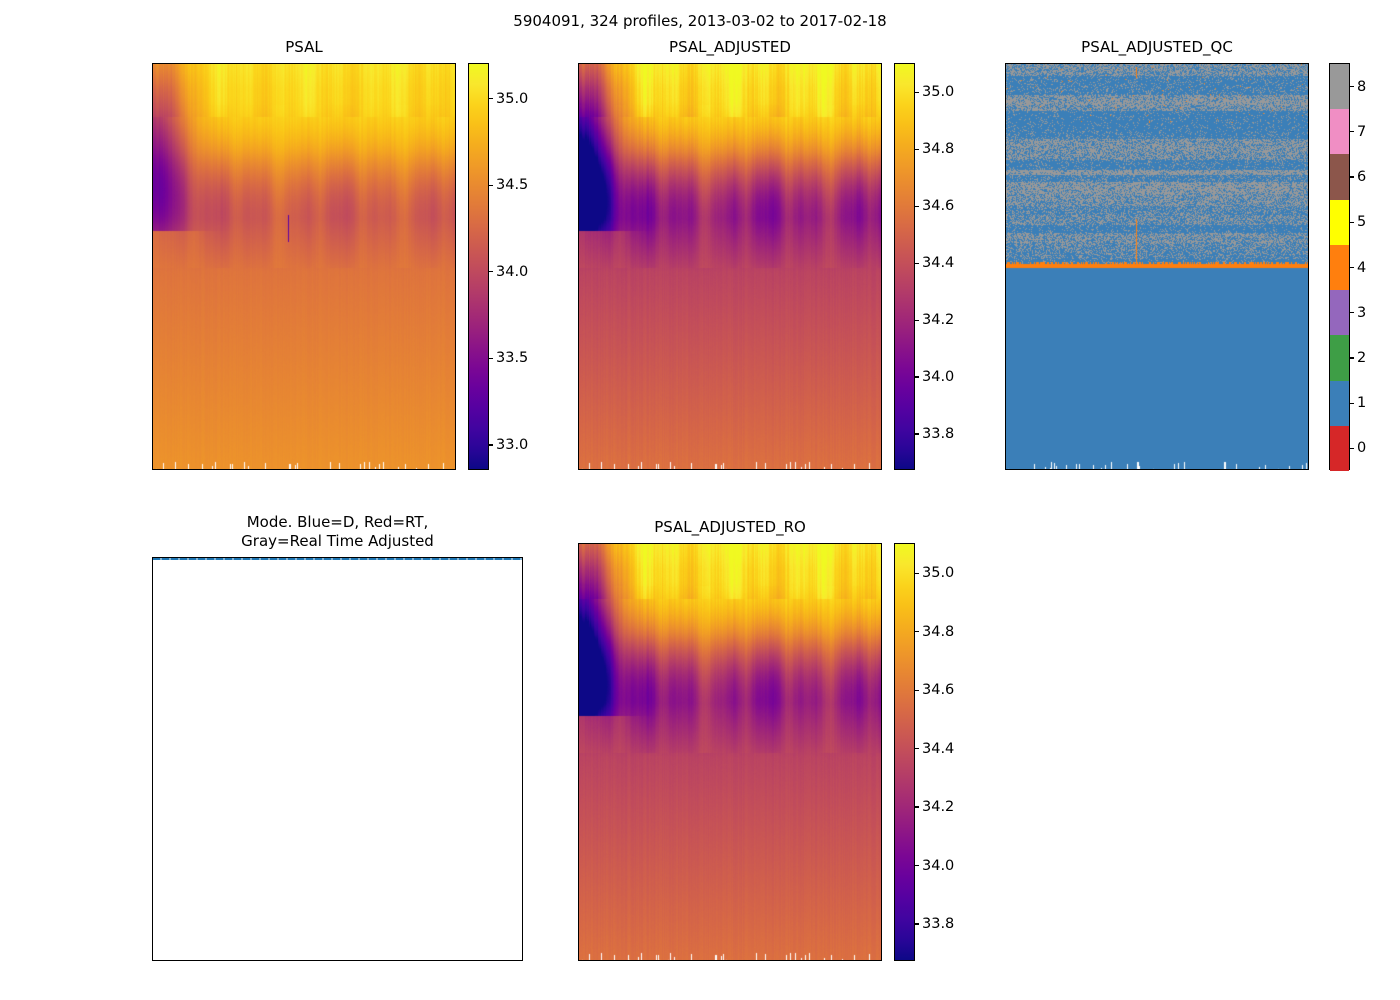 This screenshot has height=1000, width=1400. I want to click on psal-heatmap-image, so click(304, 266).